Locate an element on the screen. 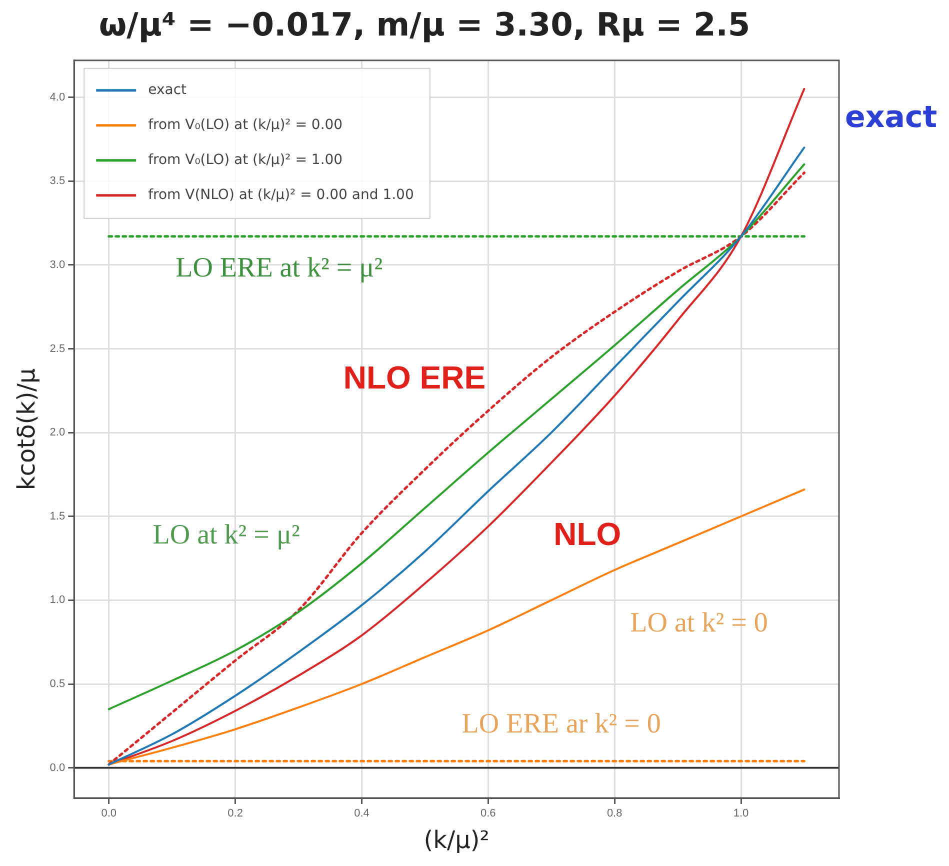  x-tick-label: 0.8 is located at coordinates (614, 814).